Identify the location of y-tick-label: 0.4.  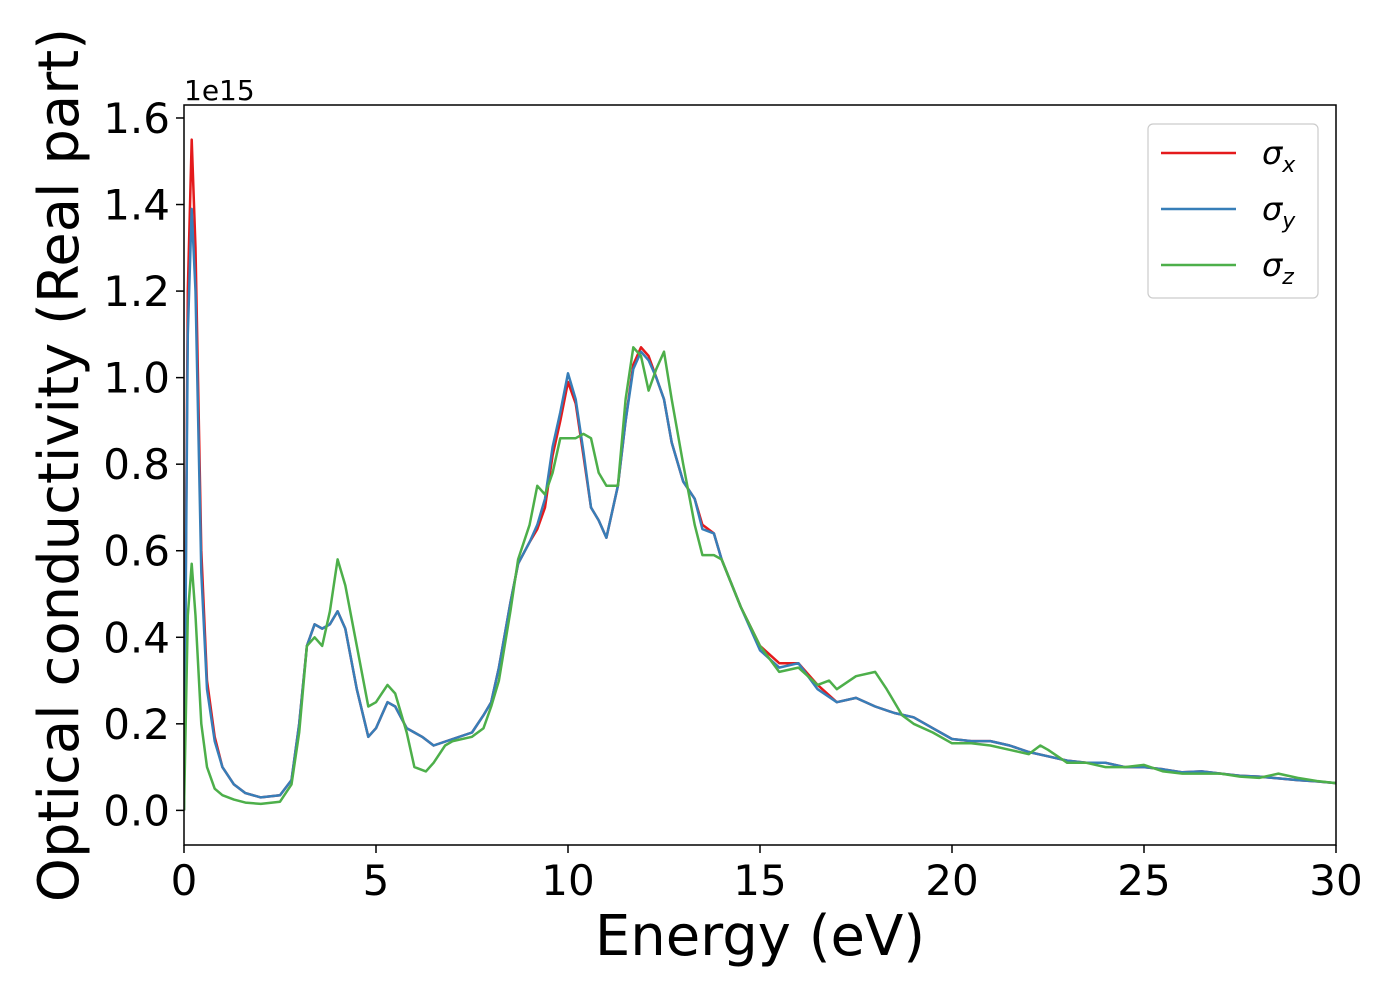
(136, 637).